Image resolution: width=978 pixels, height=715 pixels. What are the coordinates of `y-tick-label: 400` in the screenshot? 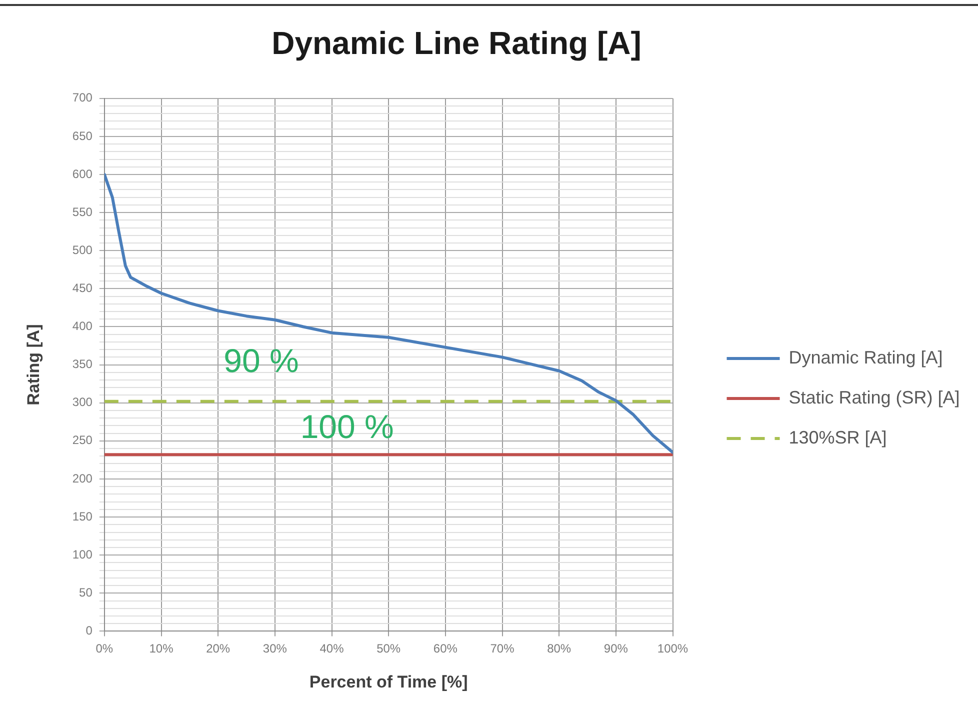 It's located at (82, 326).